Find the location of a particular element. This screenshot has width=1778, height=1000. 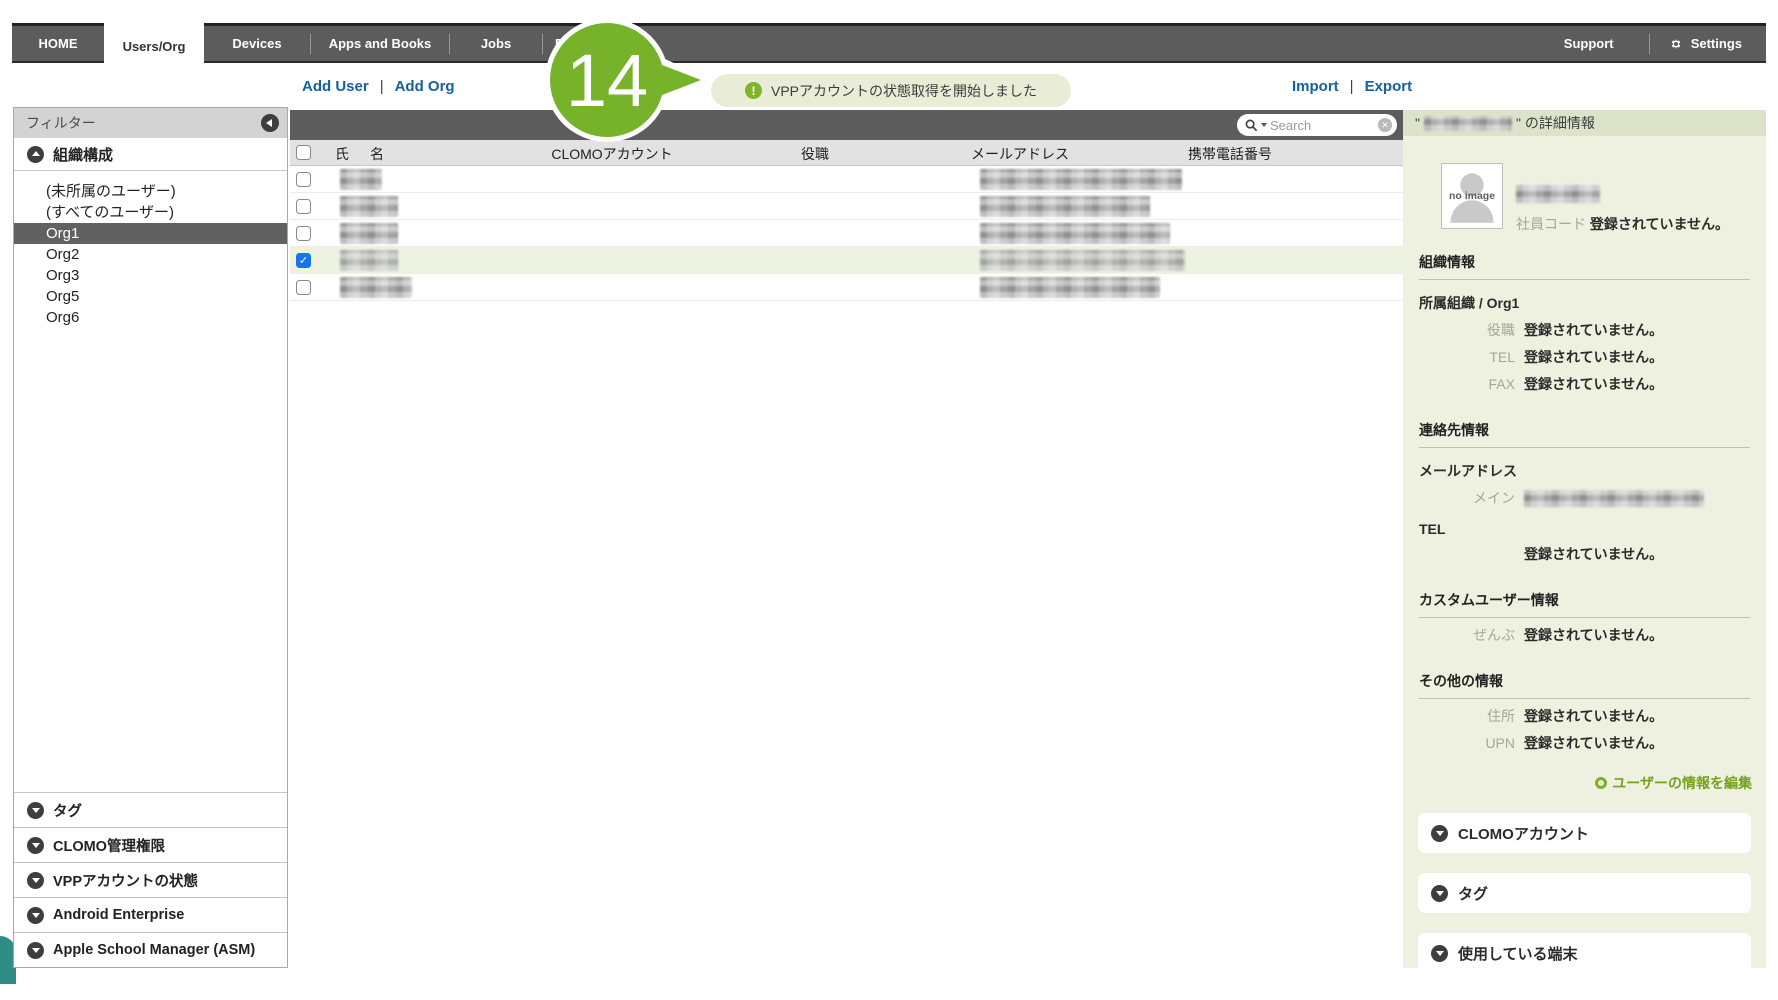

filter-header: フィルター is located at coordinates (150, 123).